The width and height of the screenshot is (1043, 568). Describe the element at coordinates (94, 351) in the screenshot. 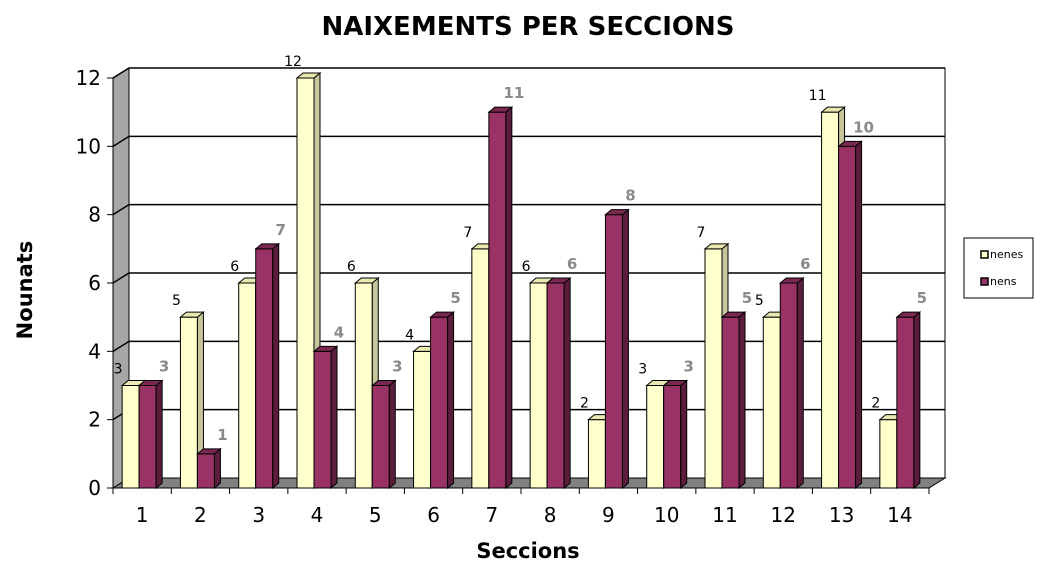

I see `y-tick-label: 4` at that location.